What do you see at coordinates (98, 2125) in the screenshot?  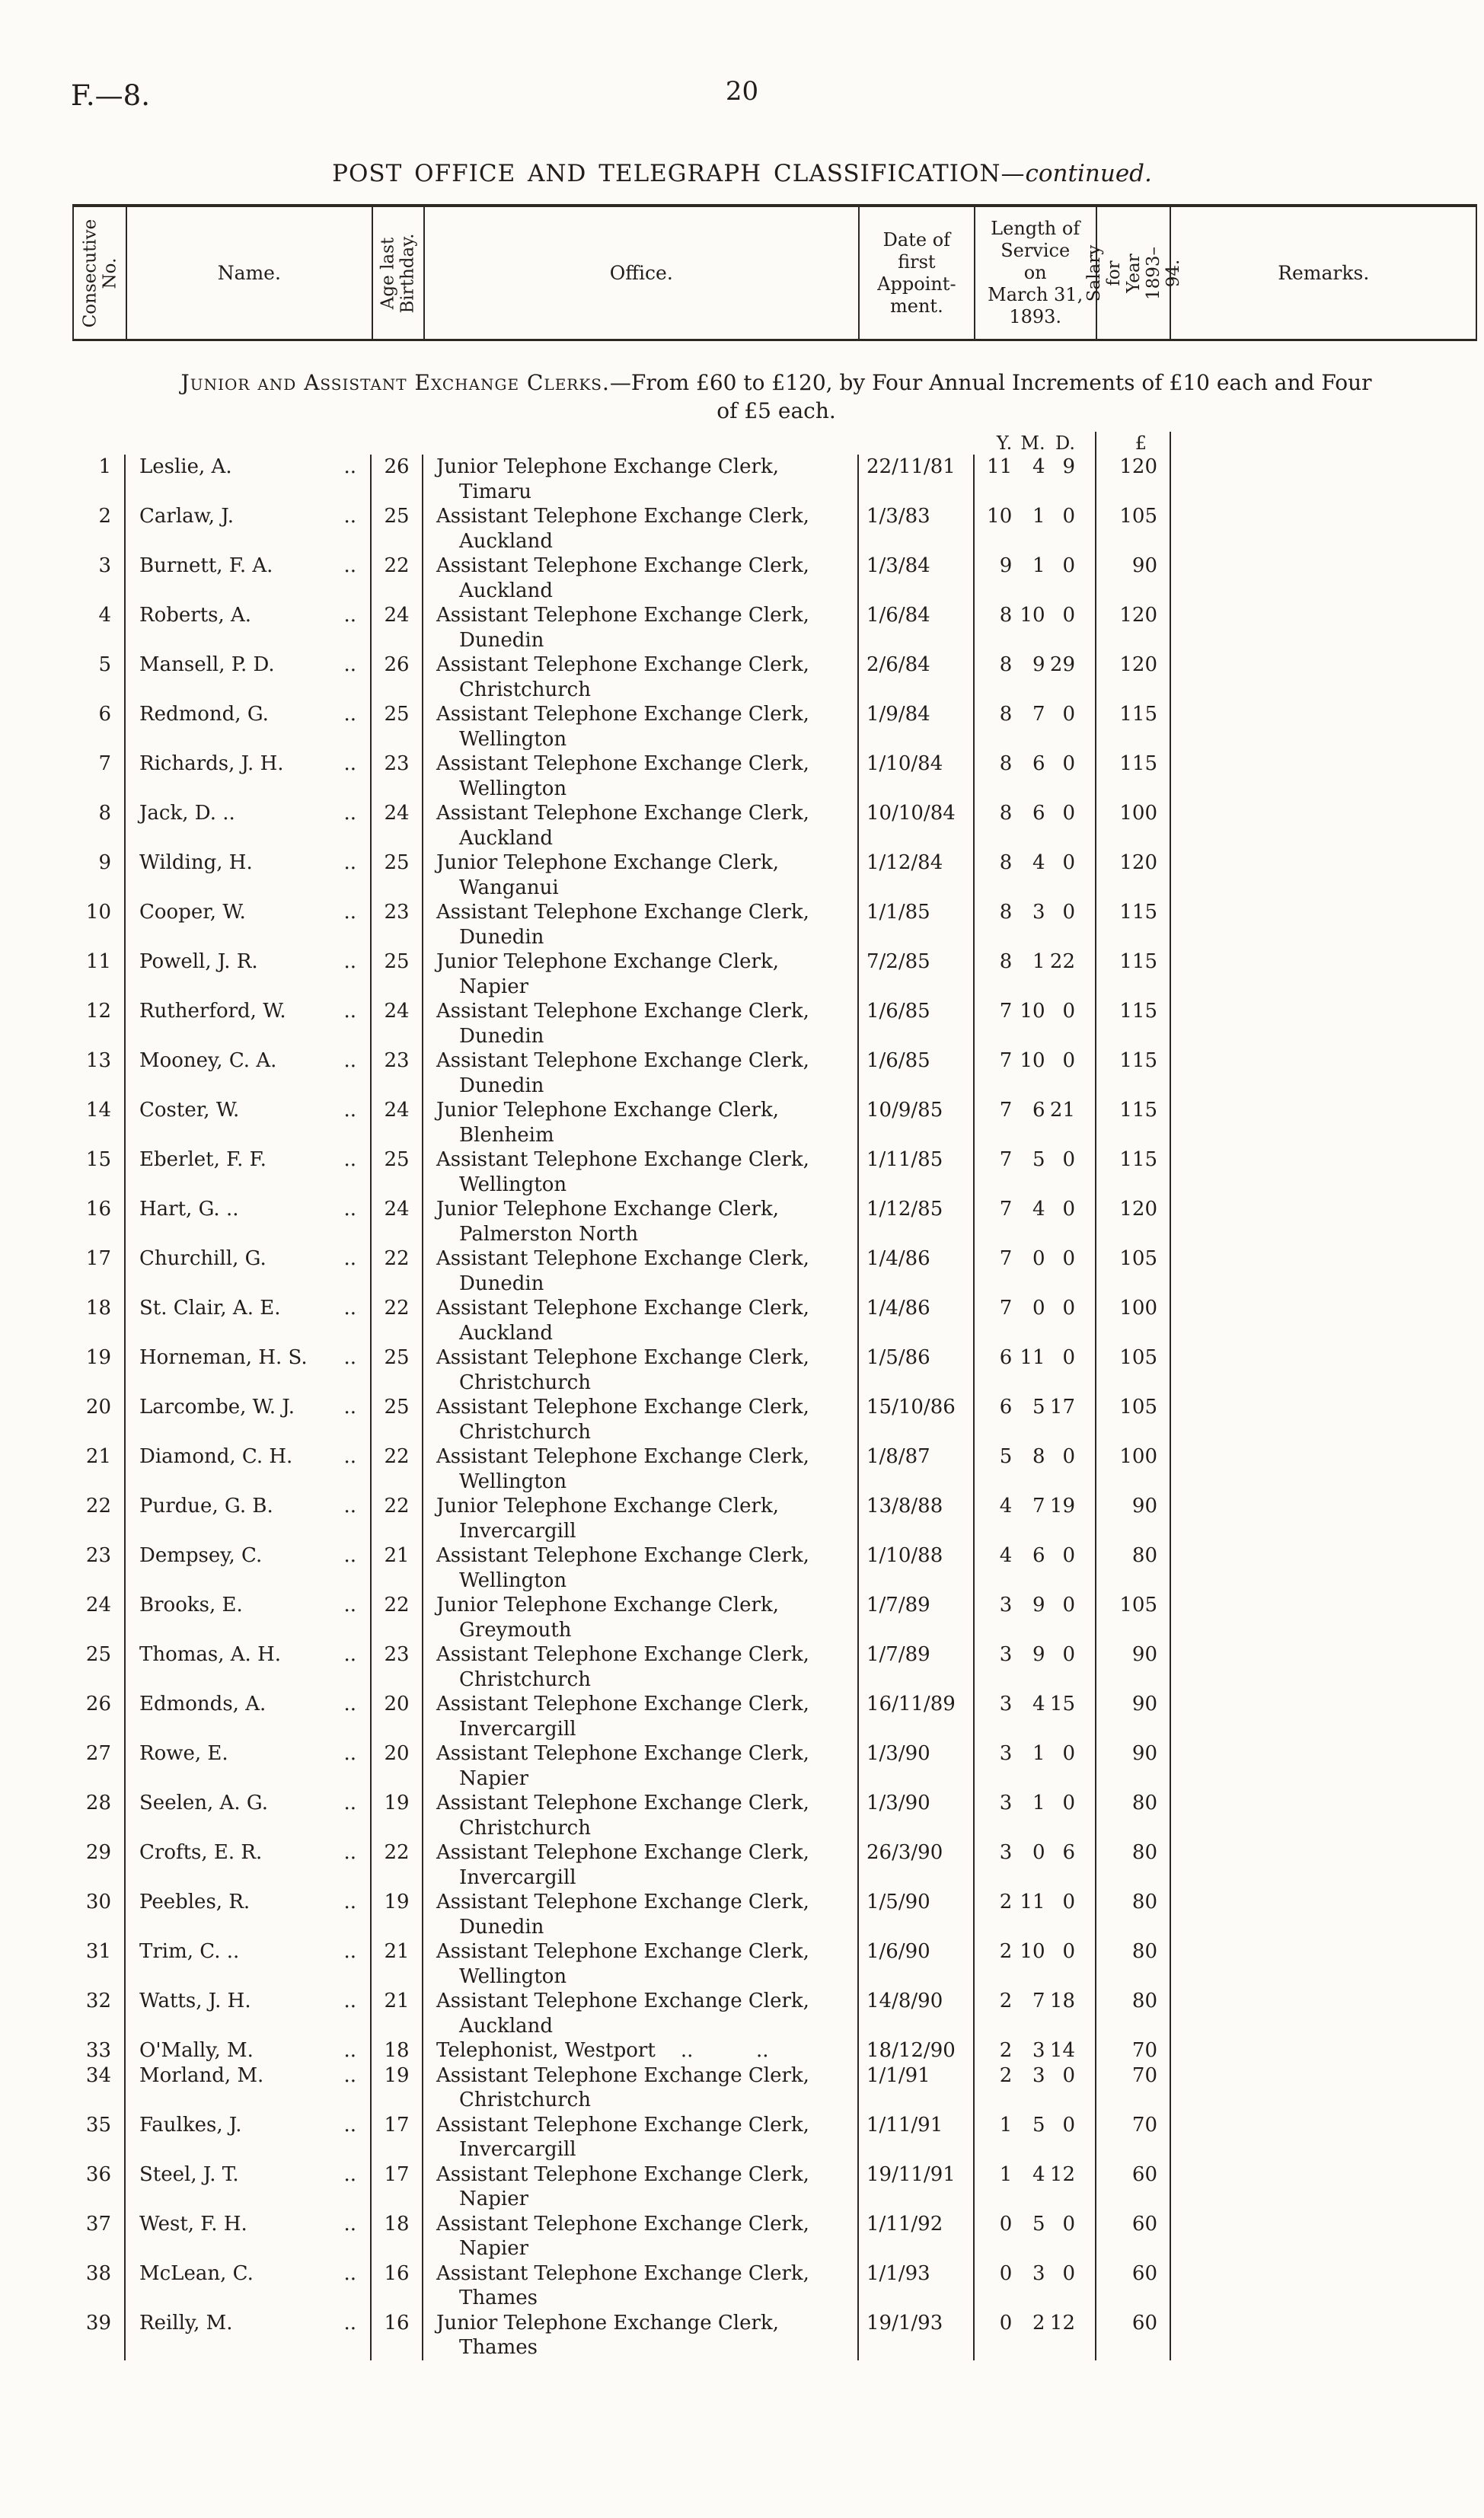 I see `row-number: 35` at bounding box center [98, 2125].